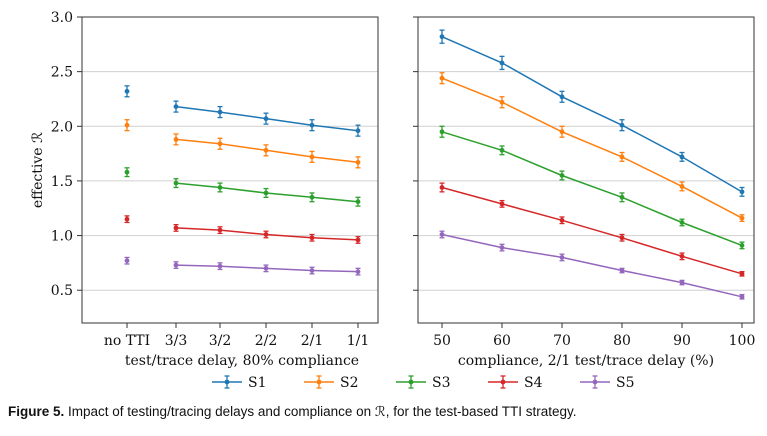 The width and height of the screenshot is (767, 436). Describe the element at coordinates (502, 341) in the screenshot. I see `x-tick-label: 60` at that location.